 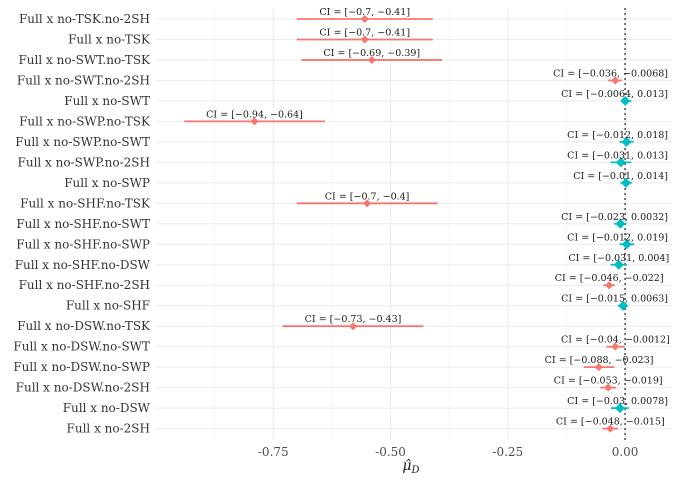 I want to click on row-label: Full x no-SWP.no-2SH, so click(x=84, y=162).